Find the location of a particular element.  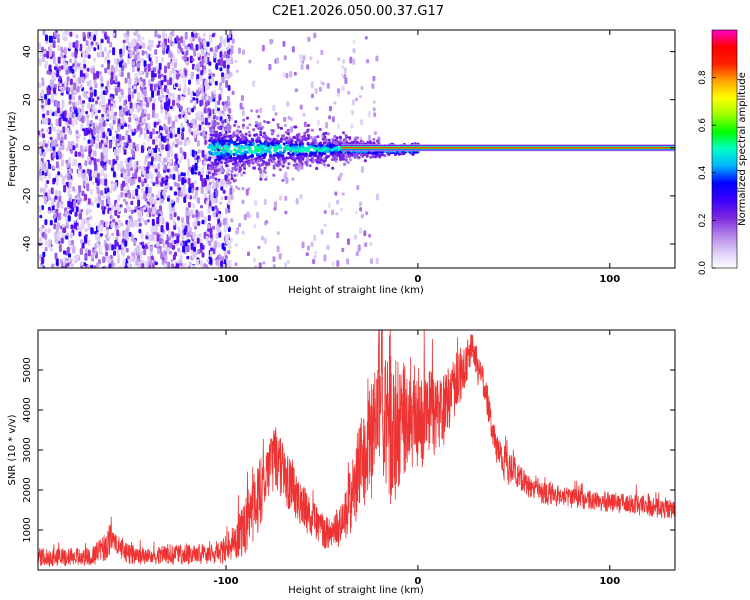

snr-y-tick-label: 2000 is located at coordinates (27, 489).